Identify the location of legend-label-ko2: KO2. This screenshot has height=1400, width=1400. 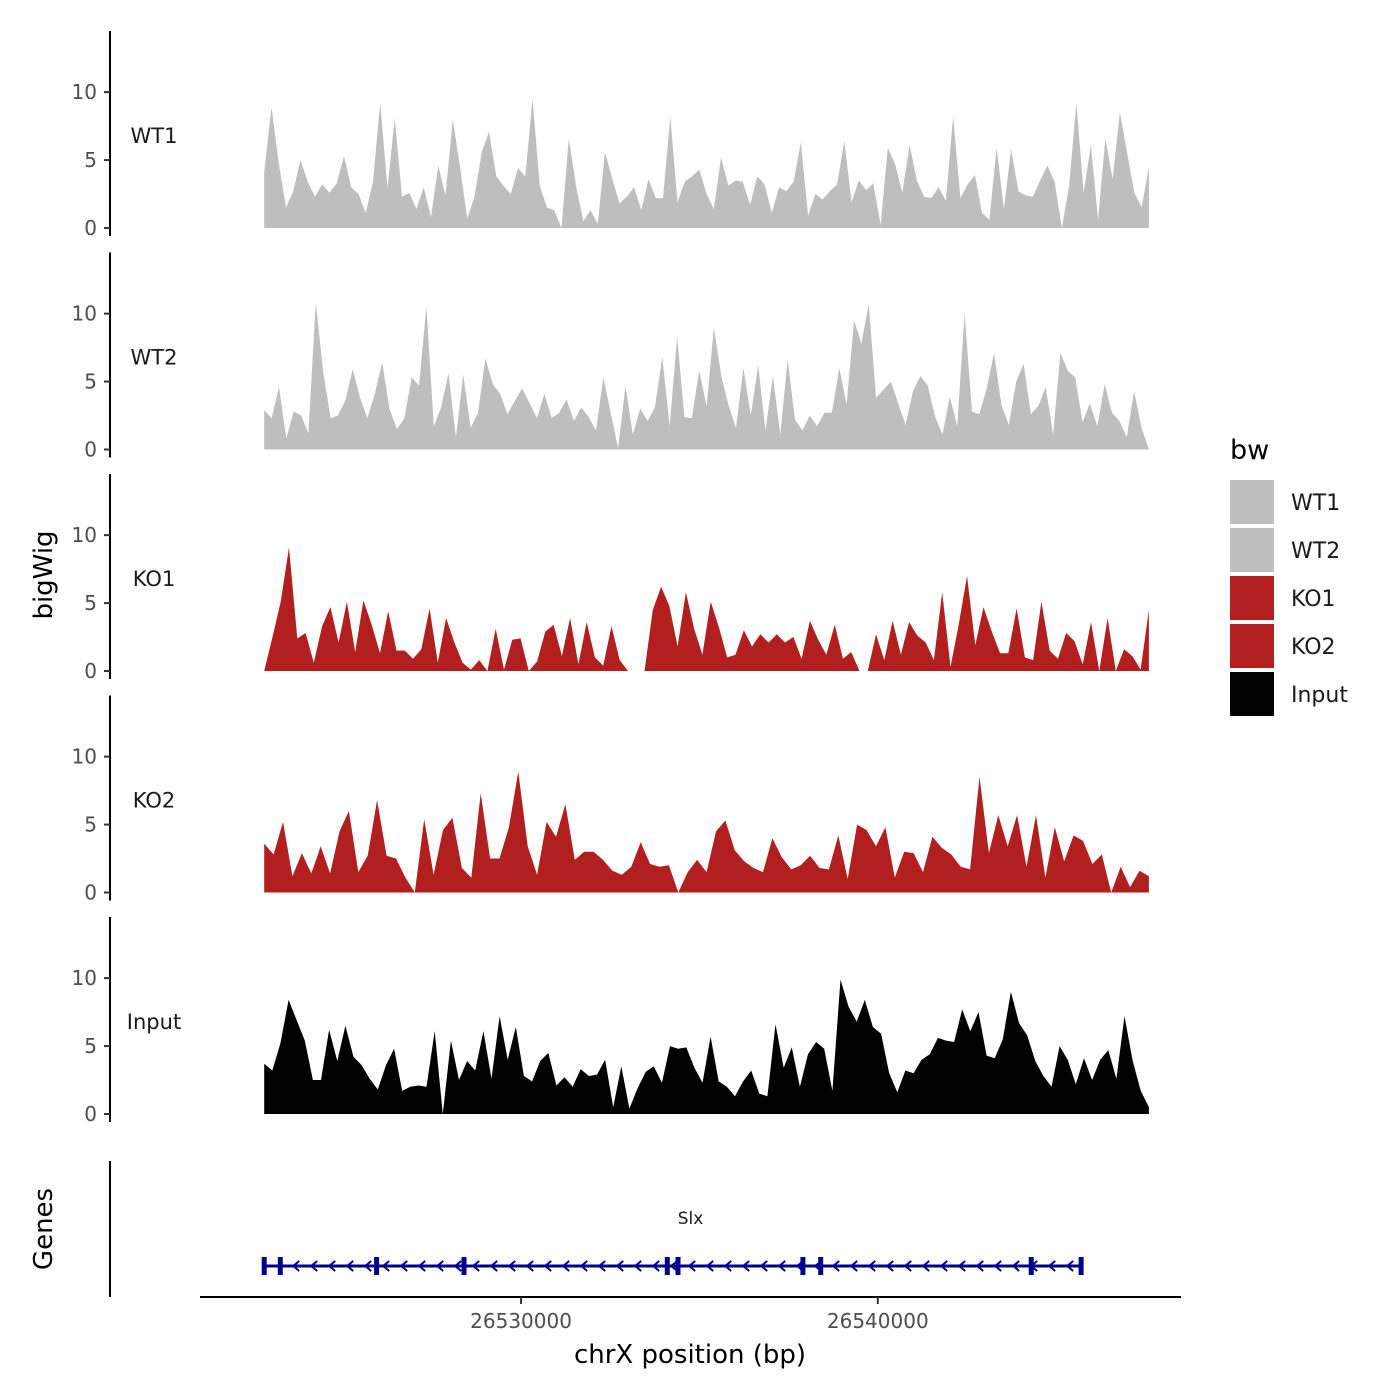
(1313, 647).